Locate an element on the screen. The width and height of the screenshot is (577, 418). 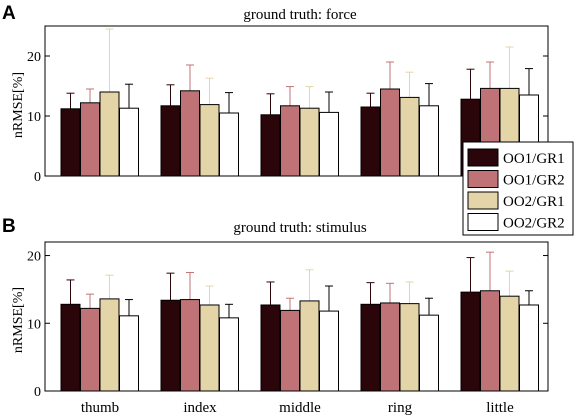
panel-a-title: ground truth: force is located at coordinates (300, 15).